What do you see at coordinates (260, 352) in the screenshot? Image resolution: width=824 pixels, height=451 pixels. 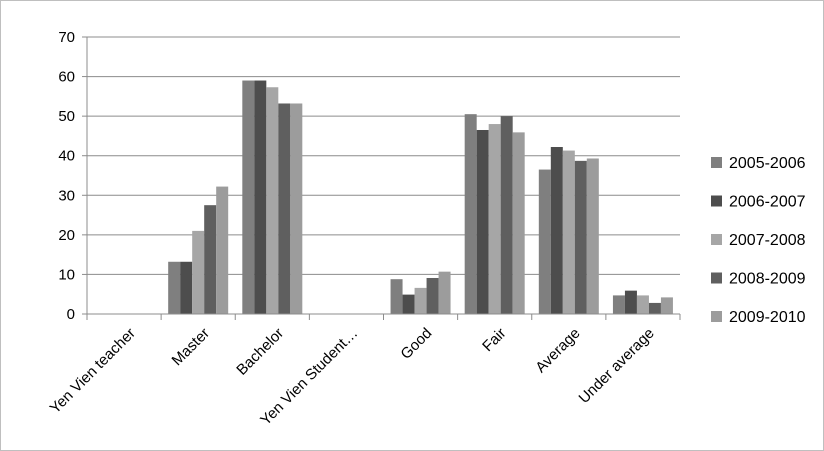 I see `x-tick-label: Bachelor` at bounding box center [260, 352].